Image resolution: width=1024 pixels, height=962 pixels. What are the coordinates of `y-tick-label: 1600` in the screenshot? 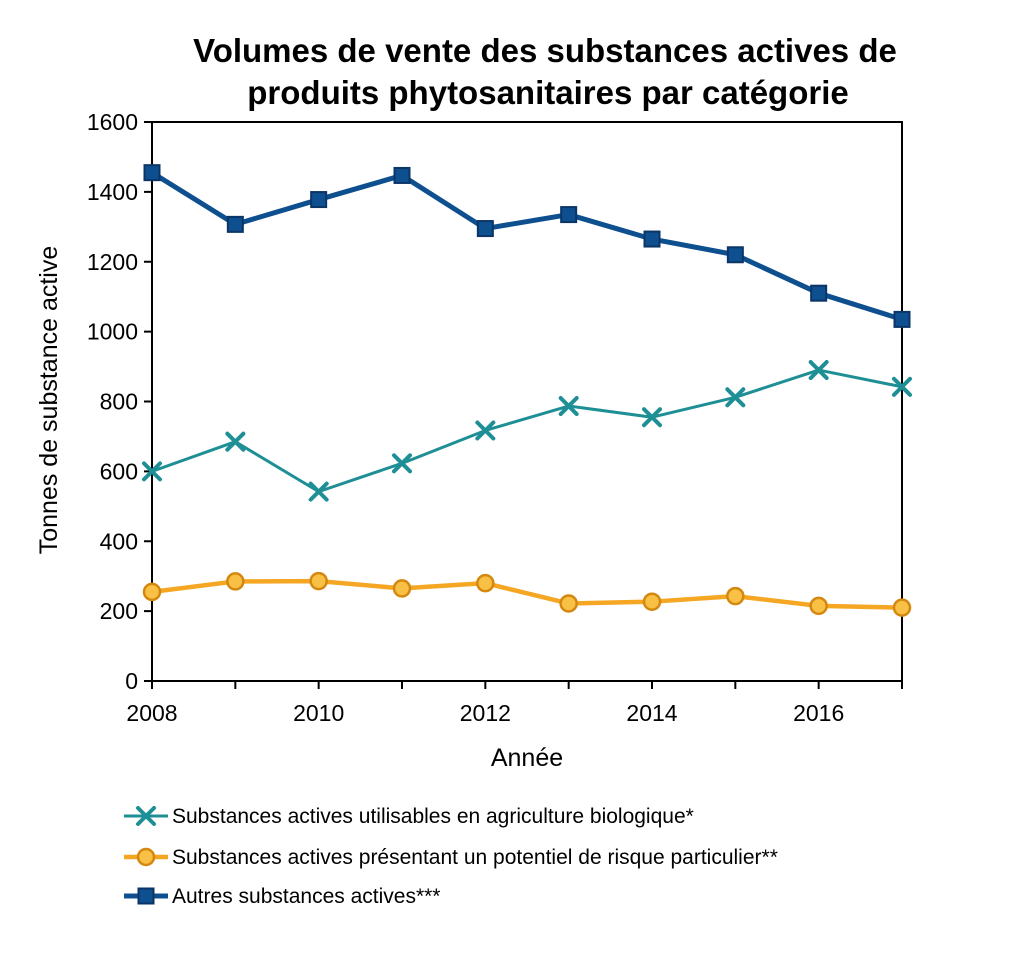 It's located at (112, 122).